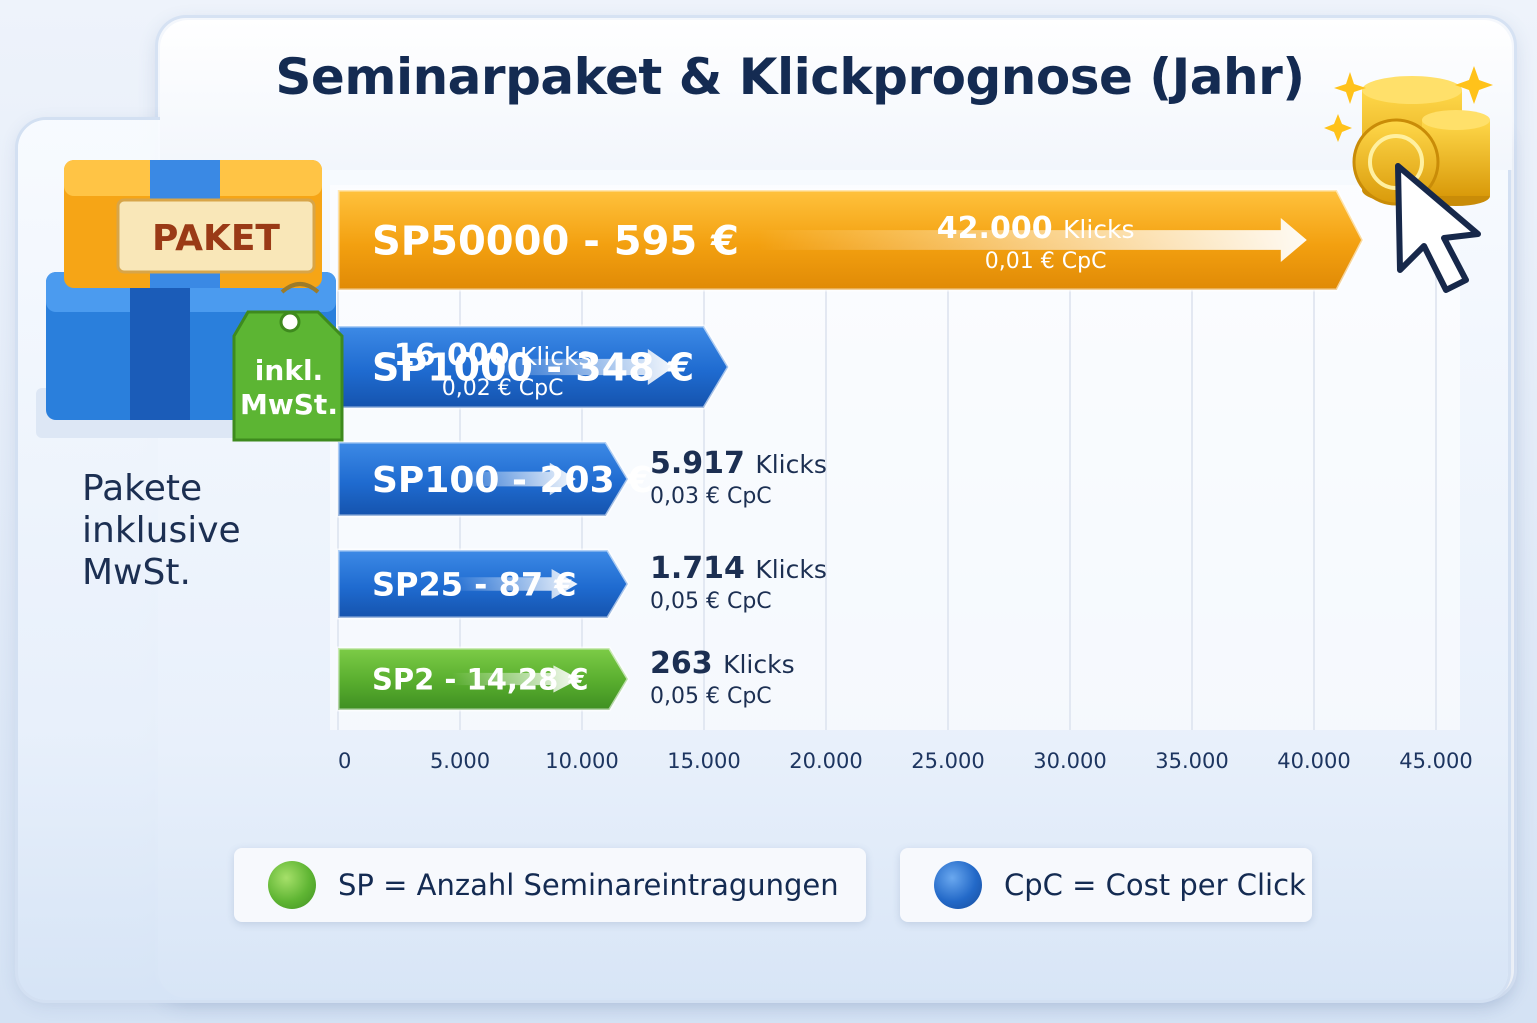 The width and height of the screenshot is (1537, 1023). What do you see at coordinates (555, 241) in the screenshot?
I see `bar-label: SP50000 - 595 €` at bounding box center [555, 241].